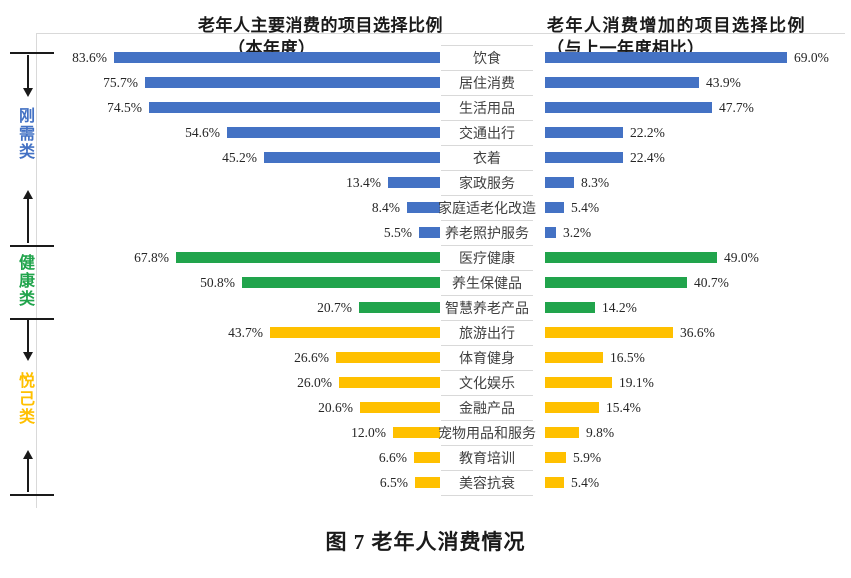 The height and width of the screenshot is (578, 851). Describe the element at coordinates (239, 157) in the screenshot. I see `main-consumption-value: 45.2%` at that location.